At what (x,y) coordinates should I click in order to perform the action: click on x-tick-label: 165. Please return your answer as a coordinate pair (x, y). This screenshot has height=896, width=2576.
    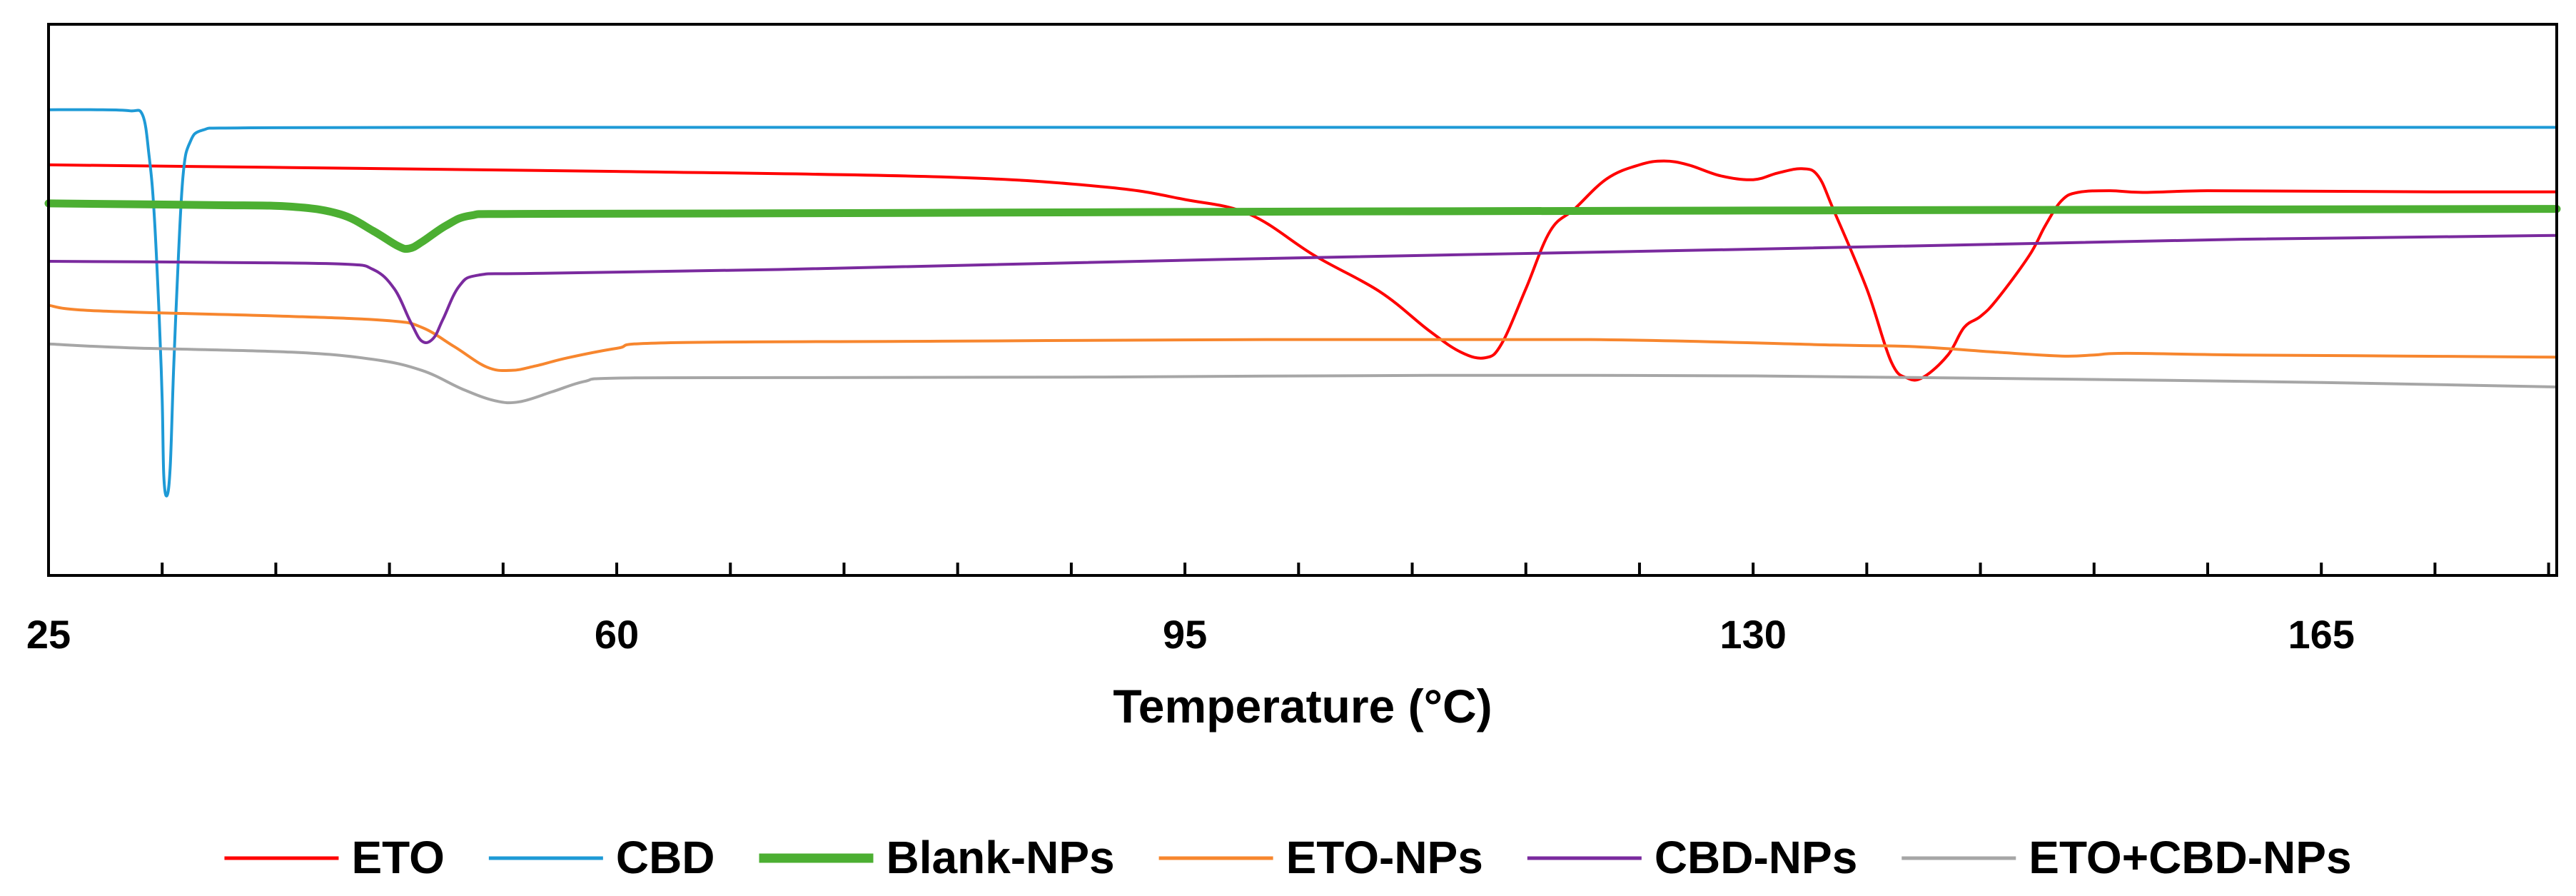
    Looking at the image, I should click on (2321, 634).